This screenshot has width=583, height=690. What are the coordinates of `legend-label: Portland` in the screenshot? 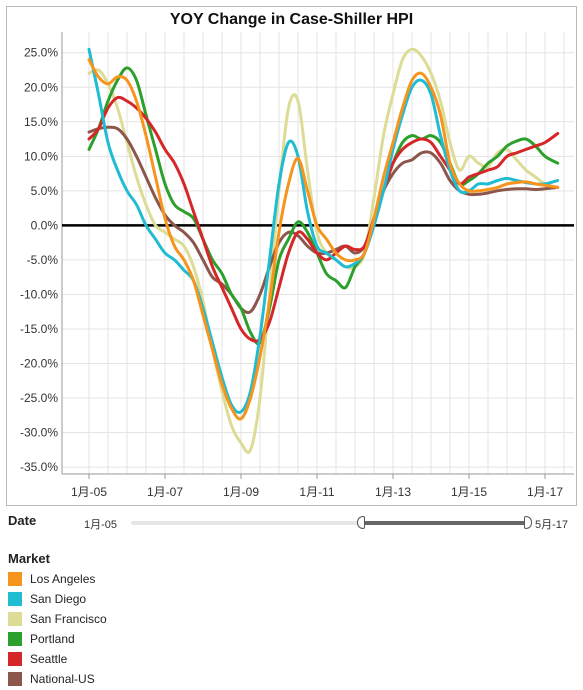 It's located at (52, 639).